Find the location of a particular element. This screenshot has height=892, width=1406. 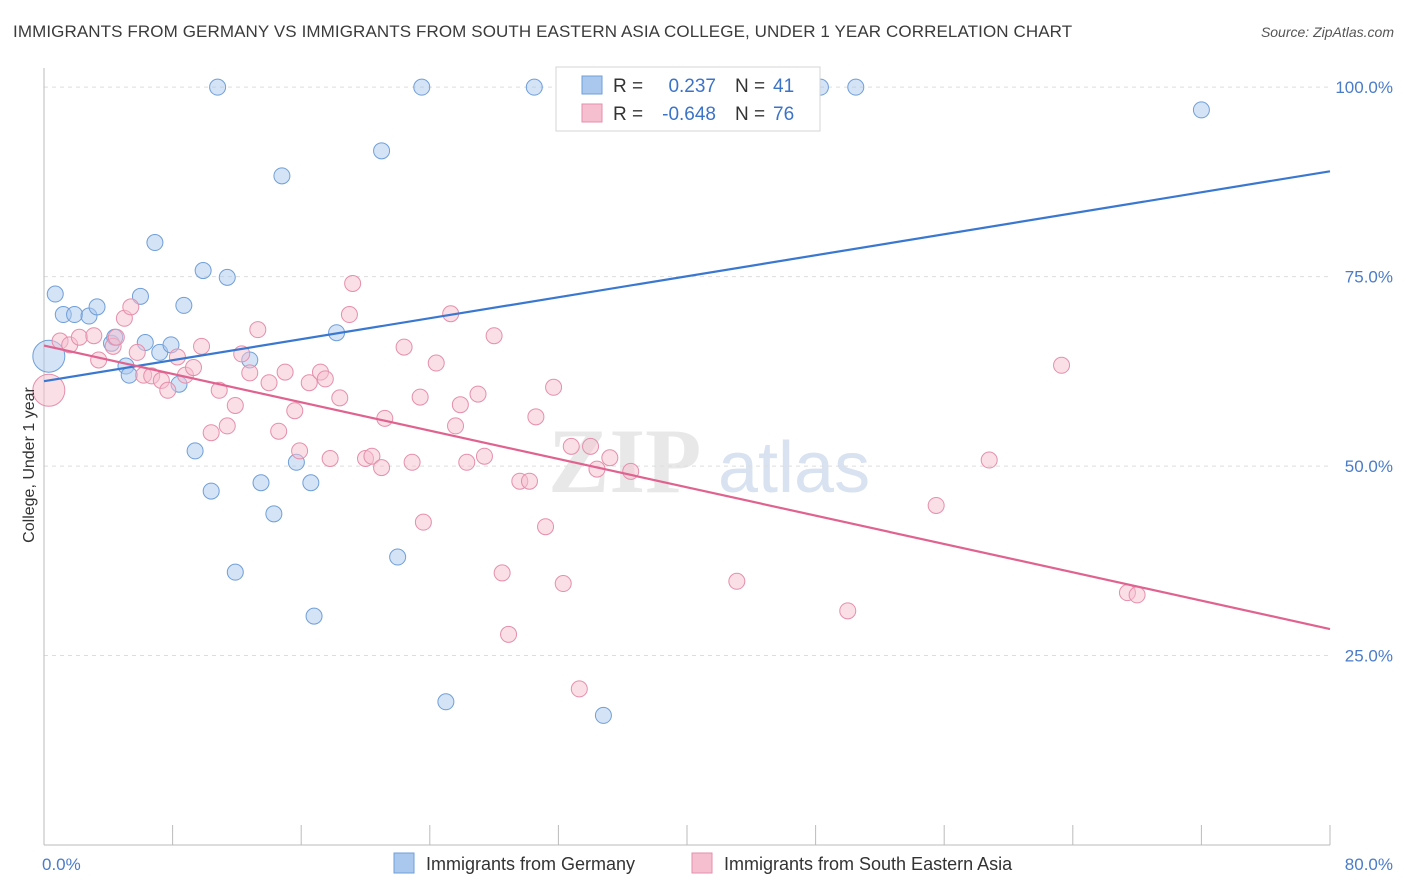

legend-r-germany: 0.237 is located at coordinates (692, 86).